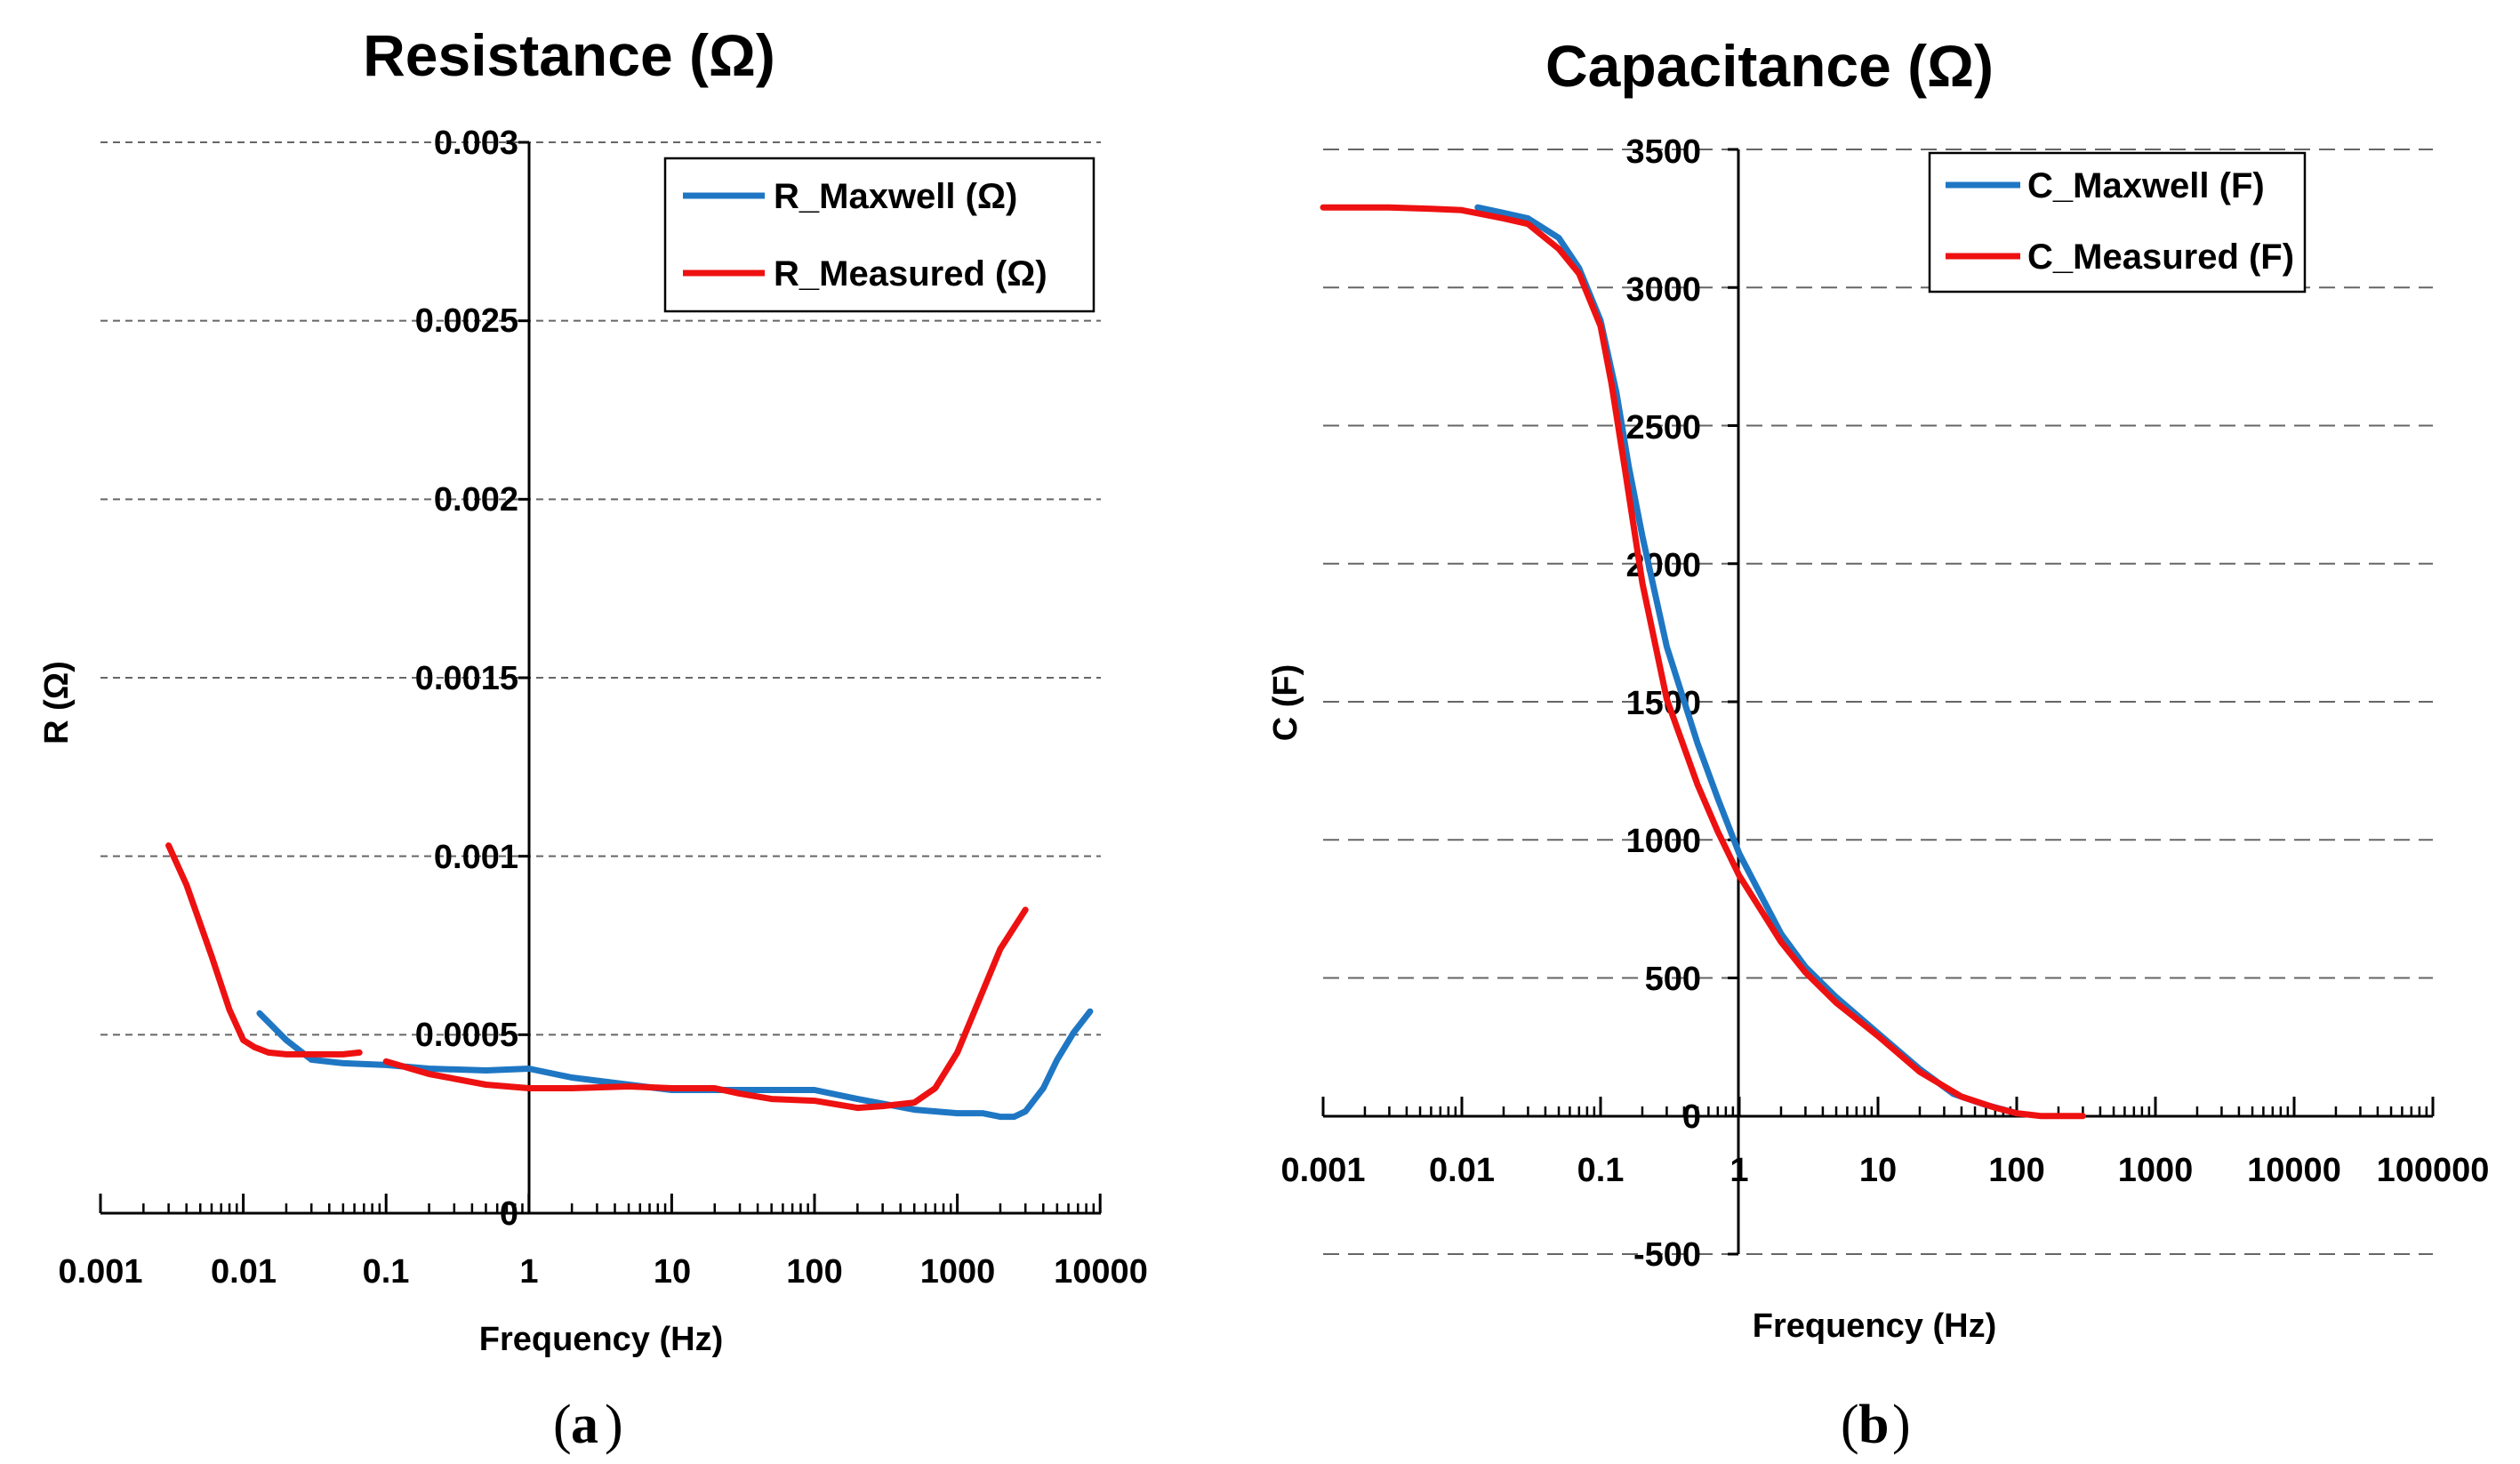 The height and width of the screenshot is (1464, 2520). What do you see at coordinates (476, 858) in the screenshot?
I see `y-tick-label: 0.001` at bounding box center [476, 858].